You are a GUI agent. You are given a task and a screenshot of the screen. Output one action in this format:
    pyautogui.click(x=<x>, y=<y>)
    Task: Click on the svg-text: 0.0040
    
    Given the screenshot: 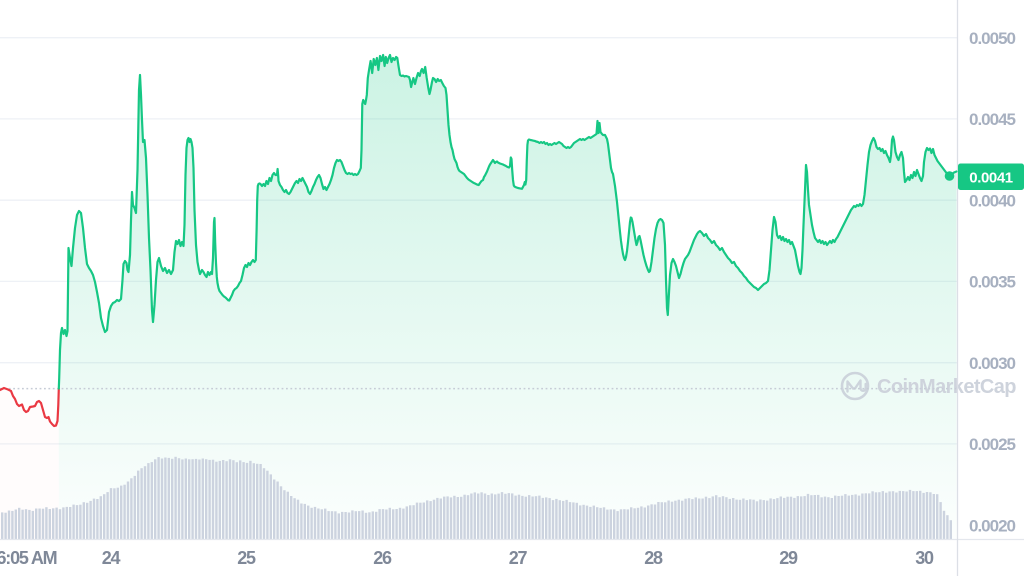 What is the action you would take?
    pyautogui.click(x=992, y=200)
    